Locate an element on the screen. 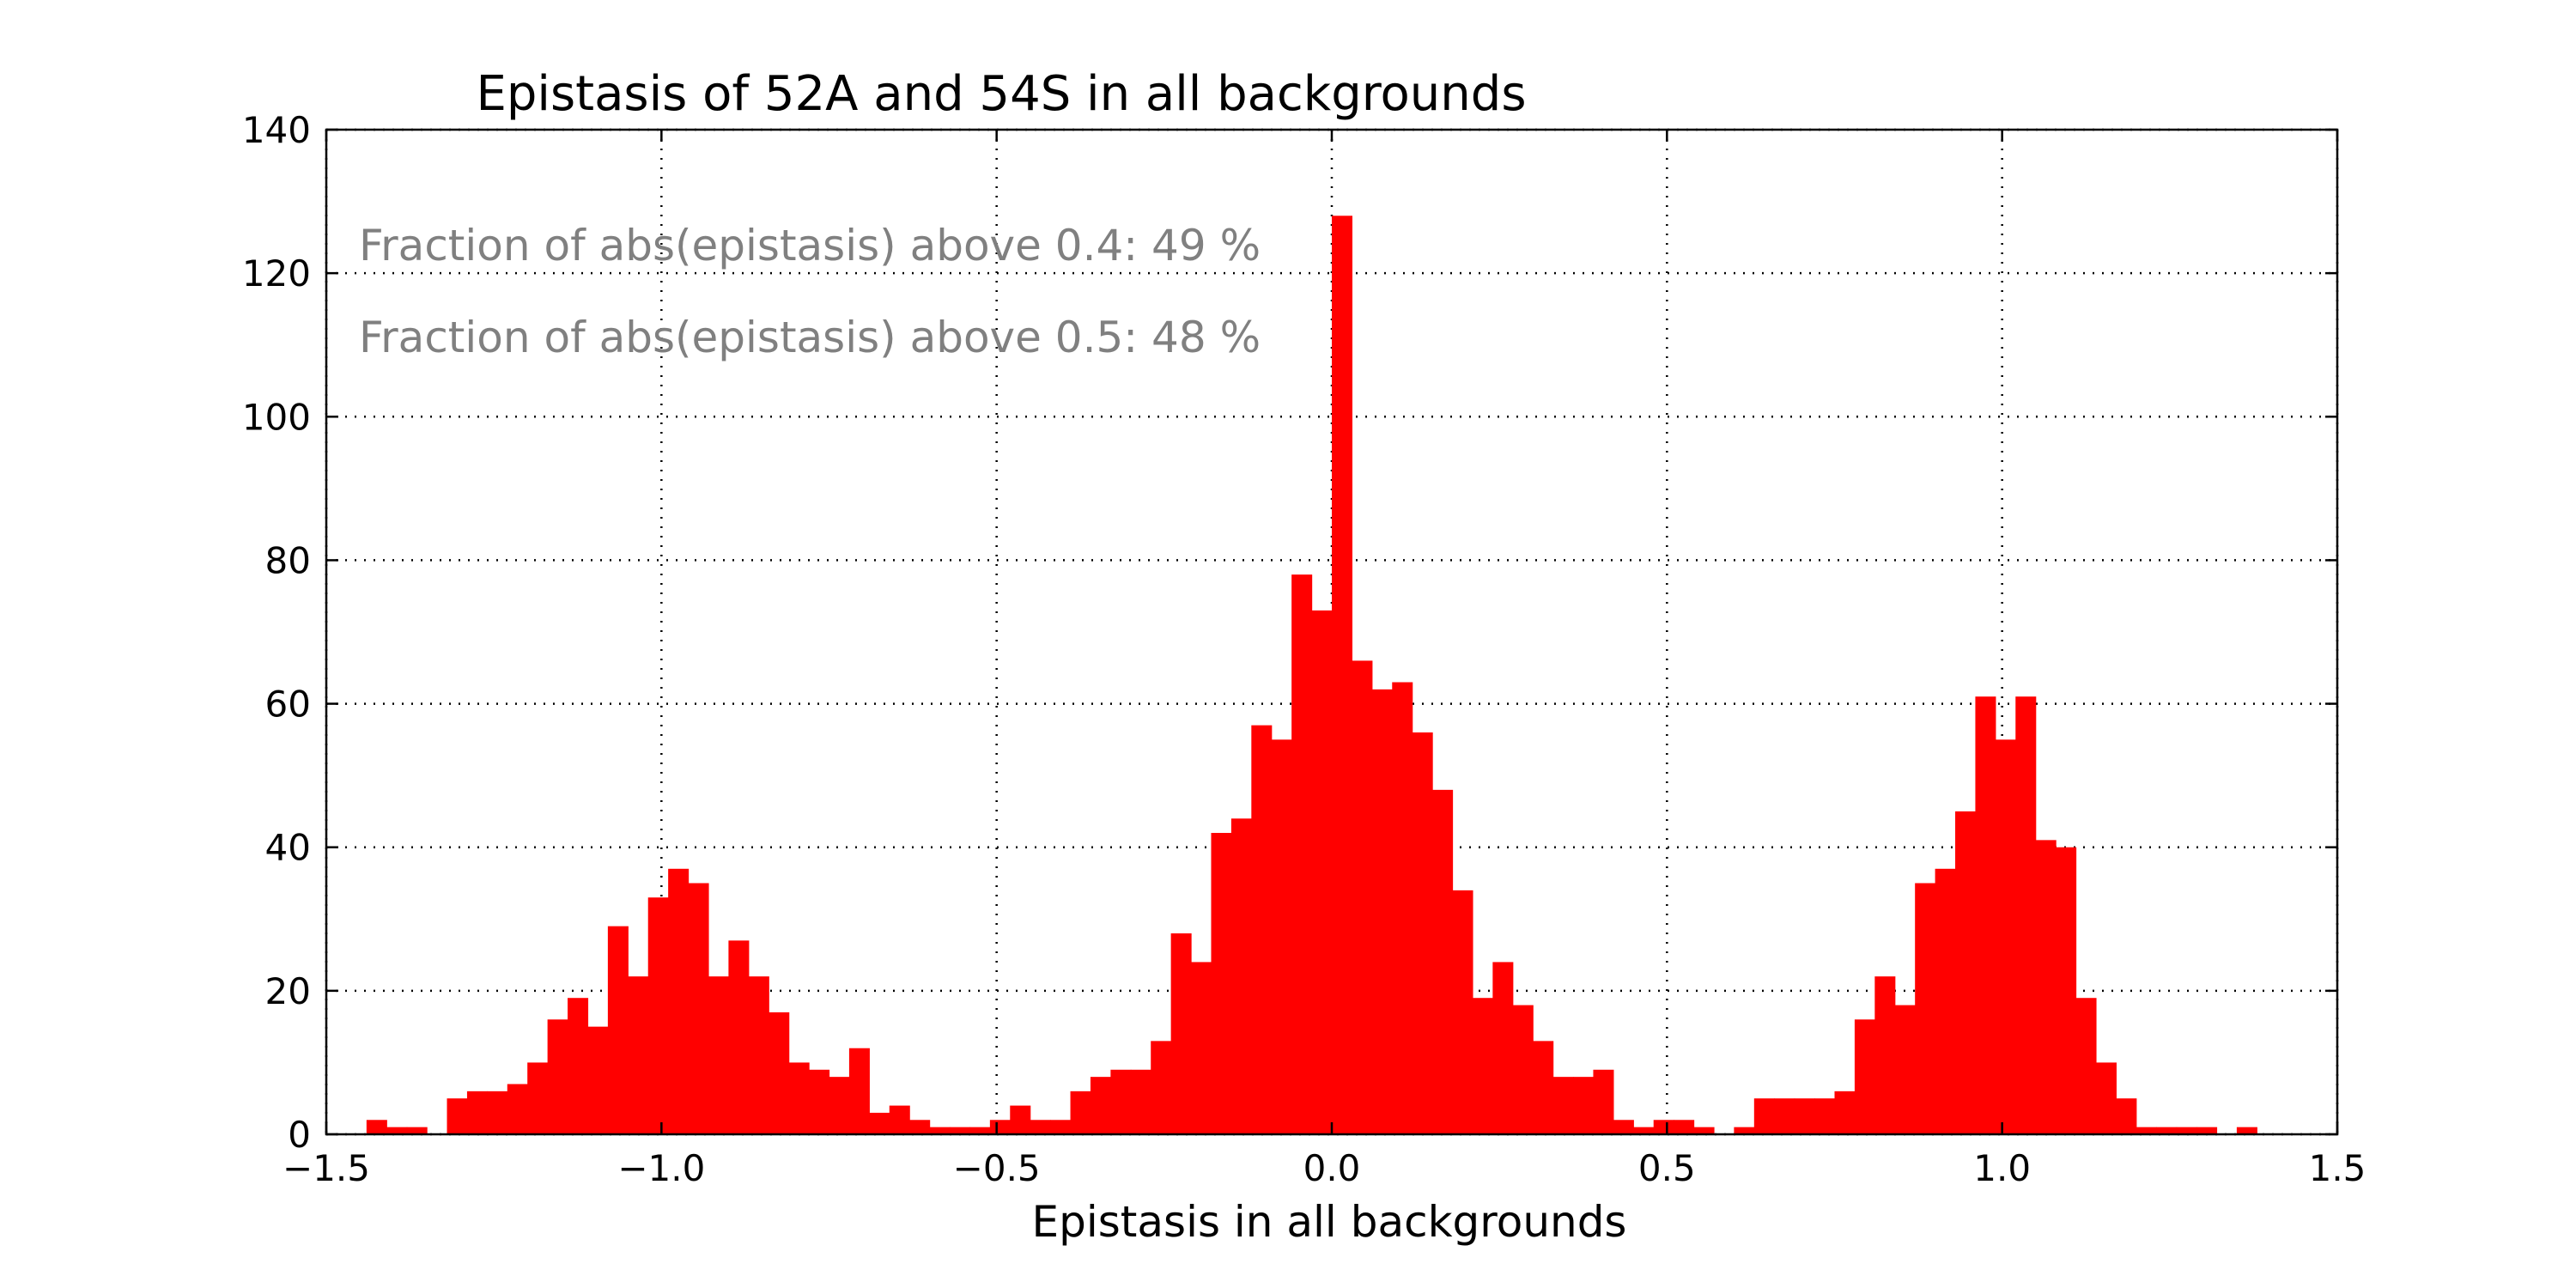 The width and height of the screenshot is (2576, 1288). y-tick-label: 100 is located at coordinates (276, 417).